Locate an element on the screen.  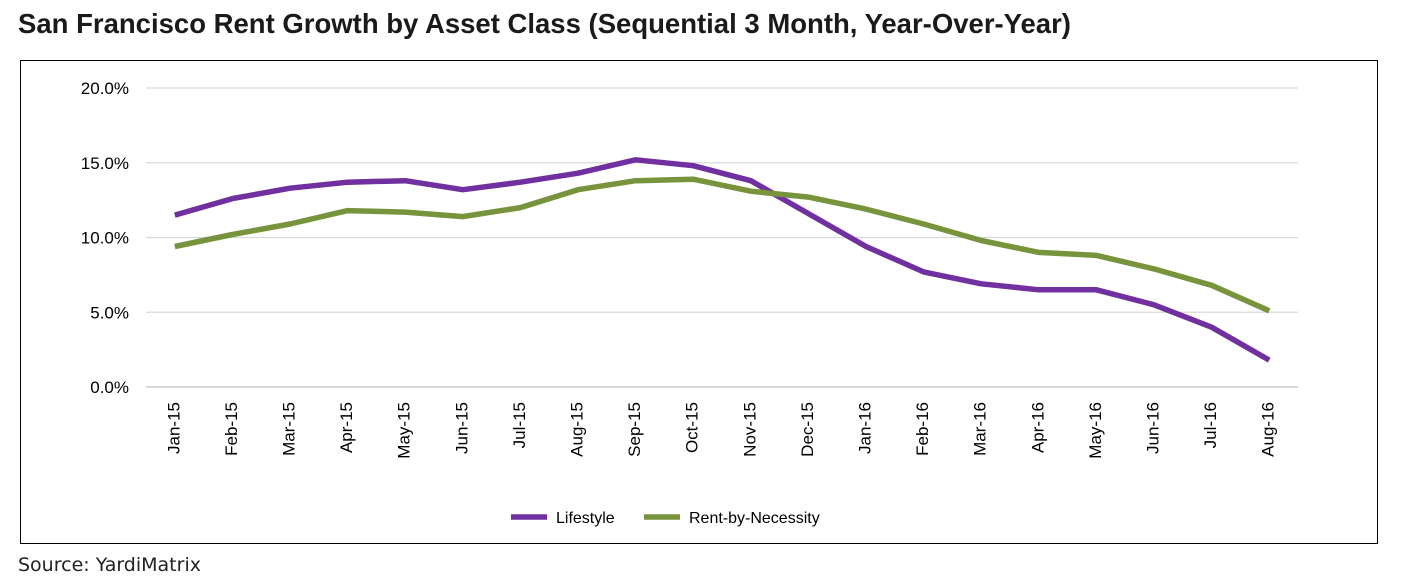
x-tick-label: May-16 is located at coordinates (1095, 430).